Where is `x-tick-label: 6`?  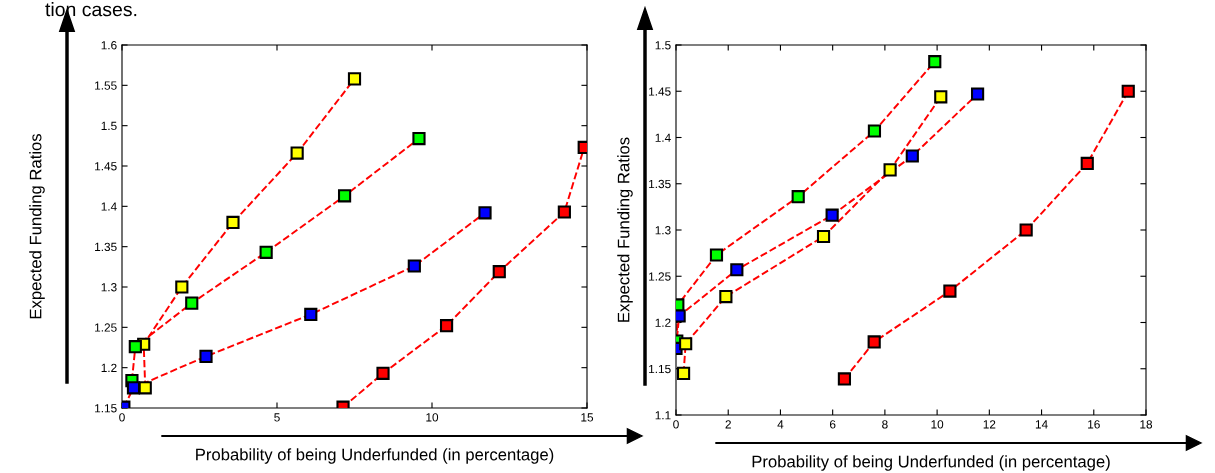 x-tick-label: 6 is located at coordinates (832, 424).